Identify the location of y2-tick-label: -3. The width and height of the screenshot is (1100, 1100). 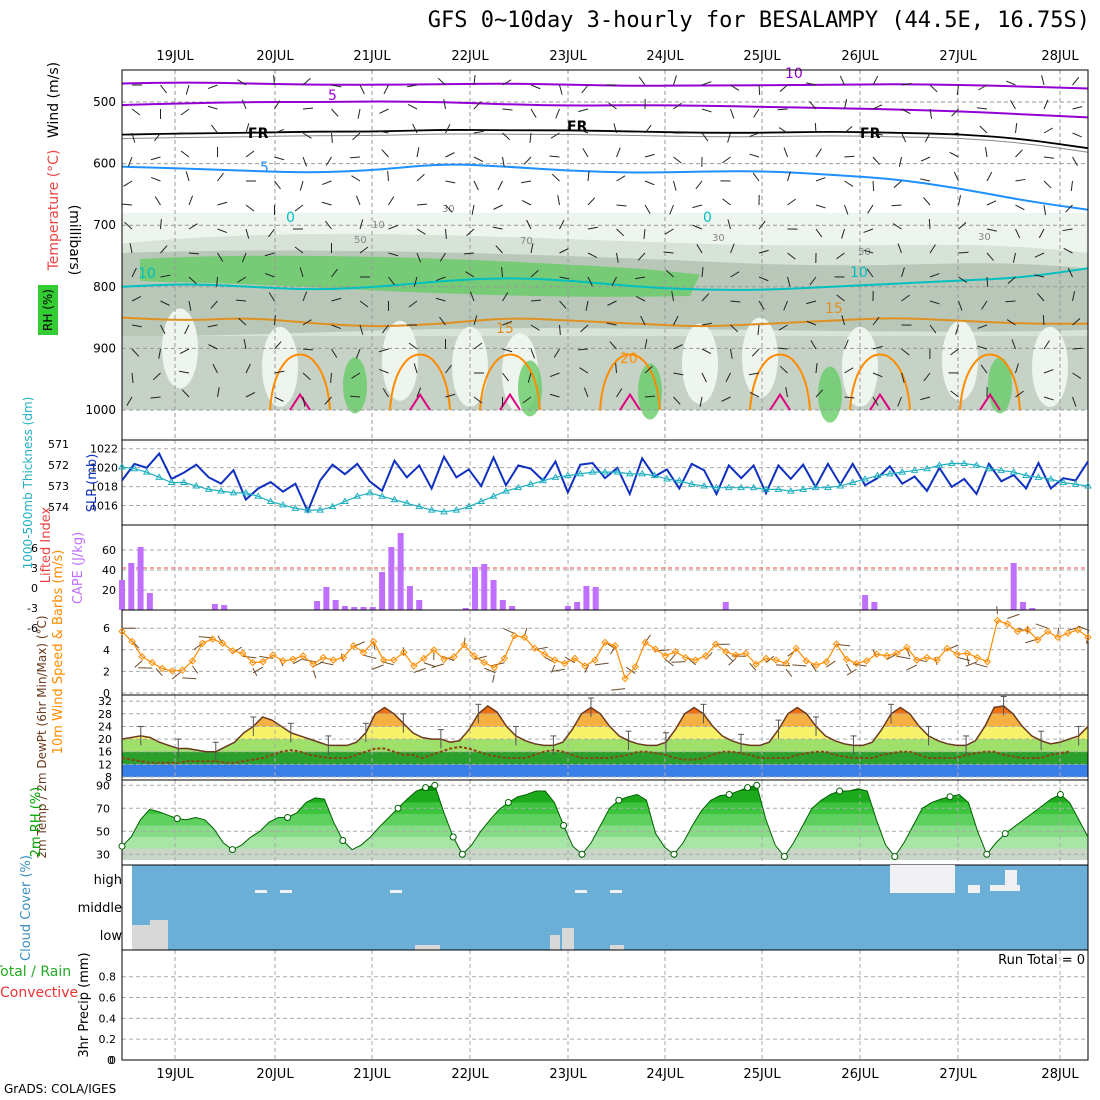
(32, 608).